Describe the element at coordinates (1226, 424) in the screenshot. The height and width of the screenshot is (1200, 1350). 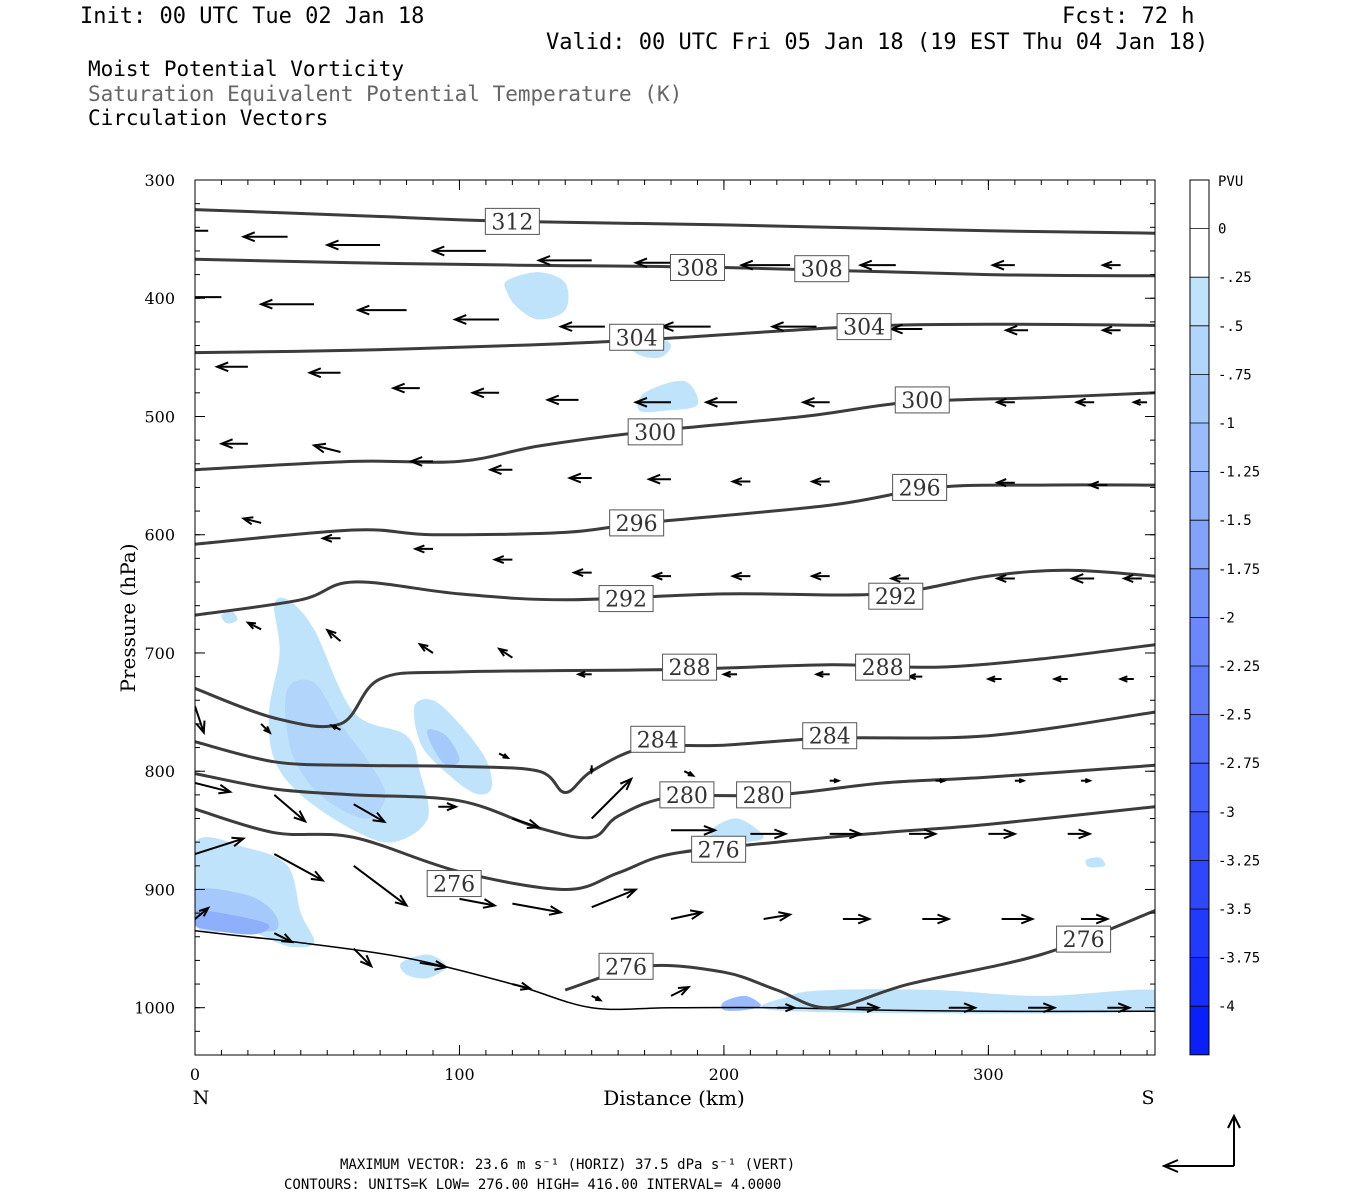
I see `colorbar-label-4: -1` at that location.